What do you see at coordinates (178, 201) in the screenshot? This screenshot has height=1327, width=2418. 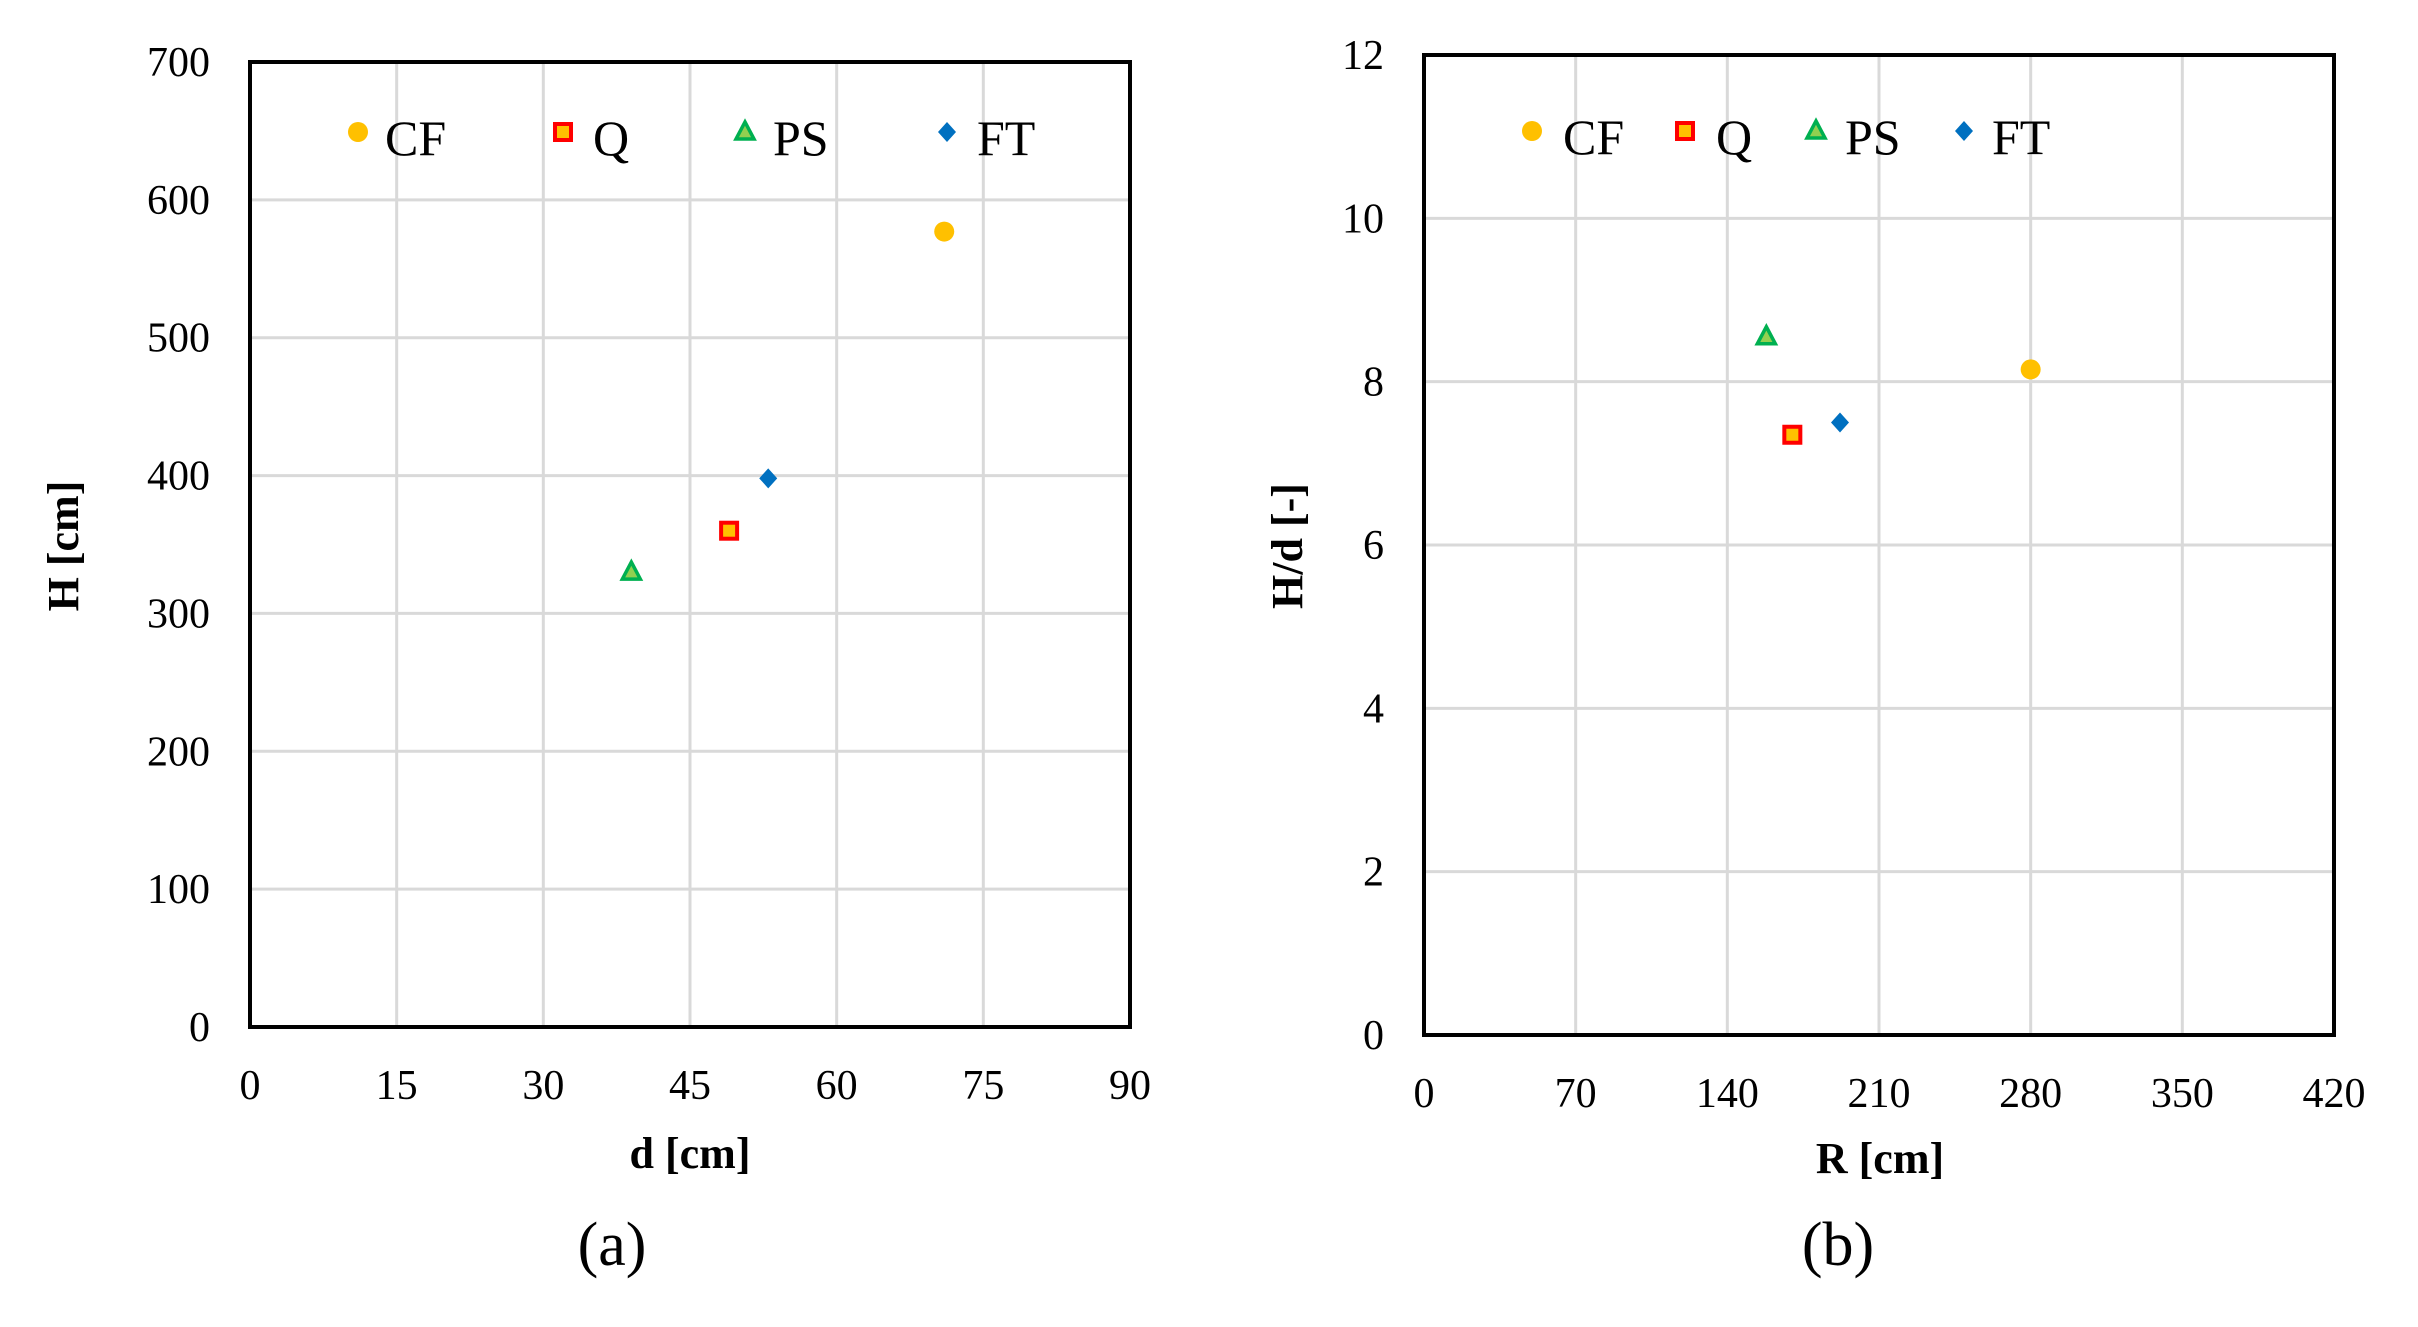 I see `y-tick-label: 600` at bounding box center [178, 201].